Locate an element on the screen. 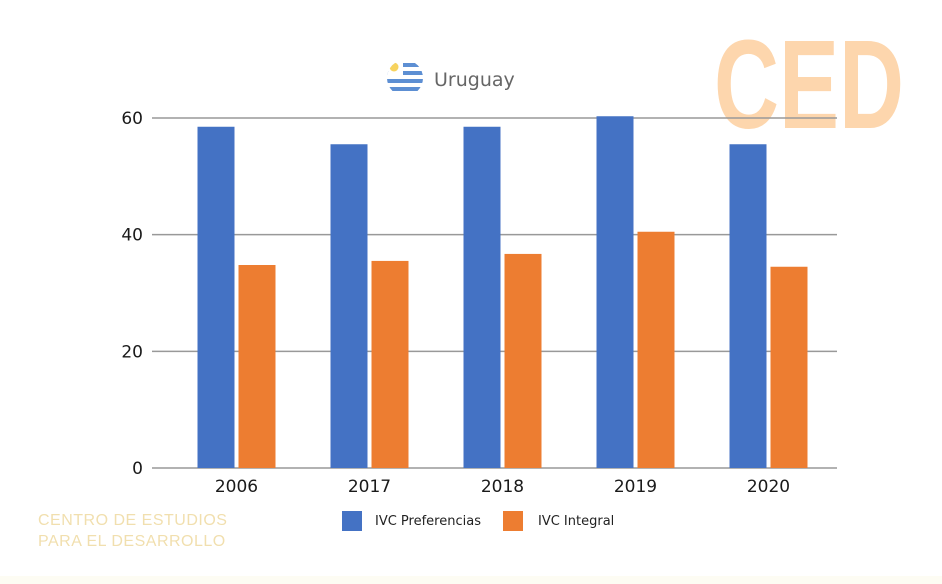 The height and width of the screenshot is (584, 942). x-tick-label: 2019 is located at coordinates (635, 487).